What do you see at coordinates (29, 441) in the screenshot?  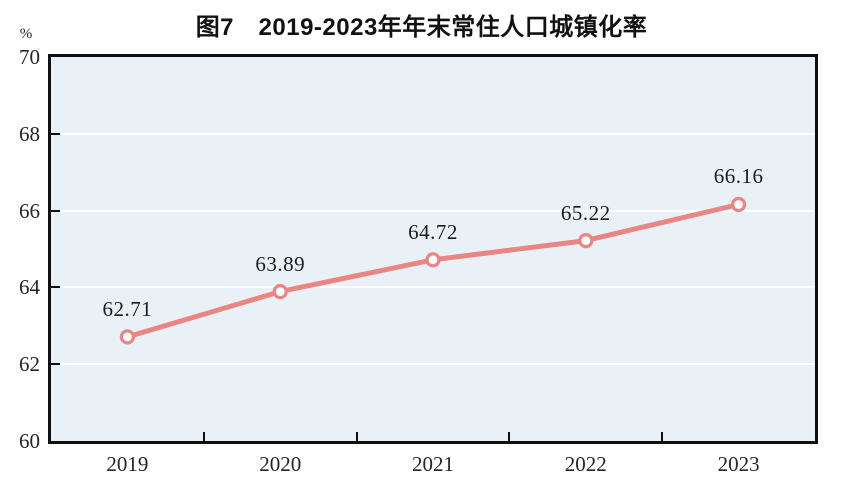 I see `y-axis-tick-label: 60` at bounding box center [29, 441].